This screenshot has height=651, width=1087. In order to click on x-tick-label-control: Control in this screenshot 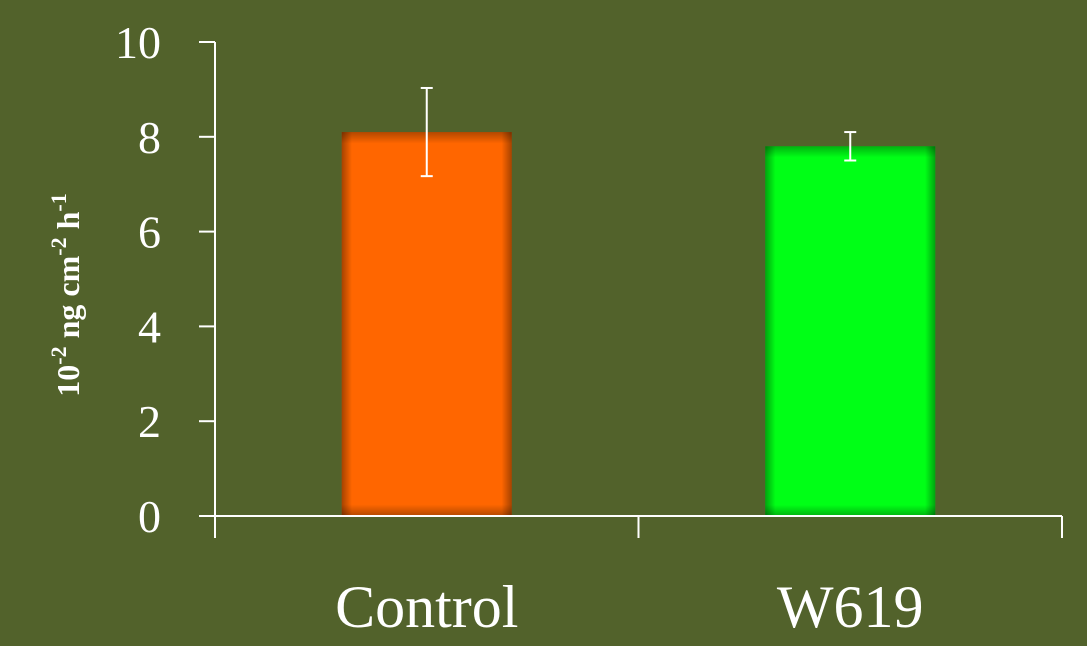, I will do `click(426, 607)`.